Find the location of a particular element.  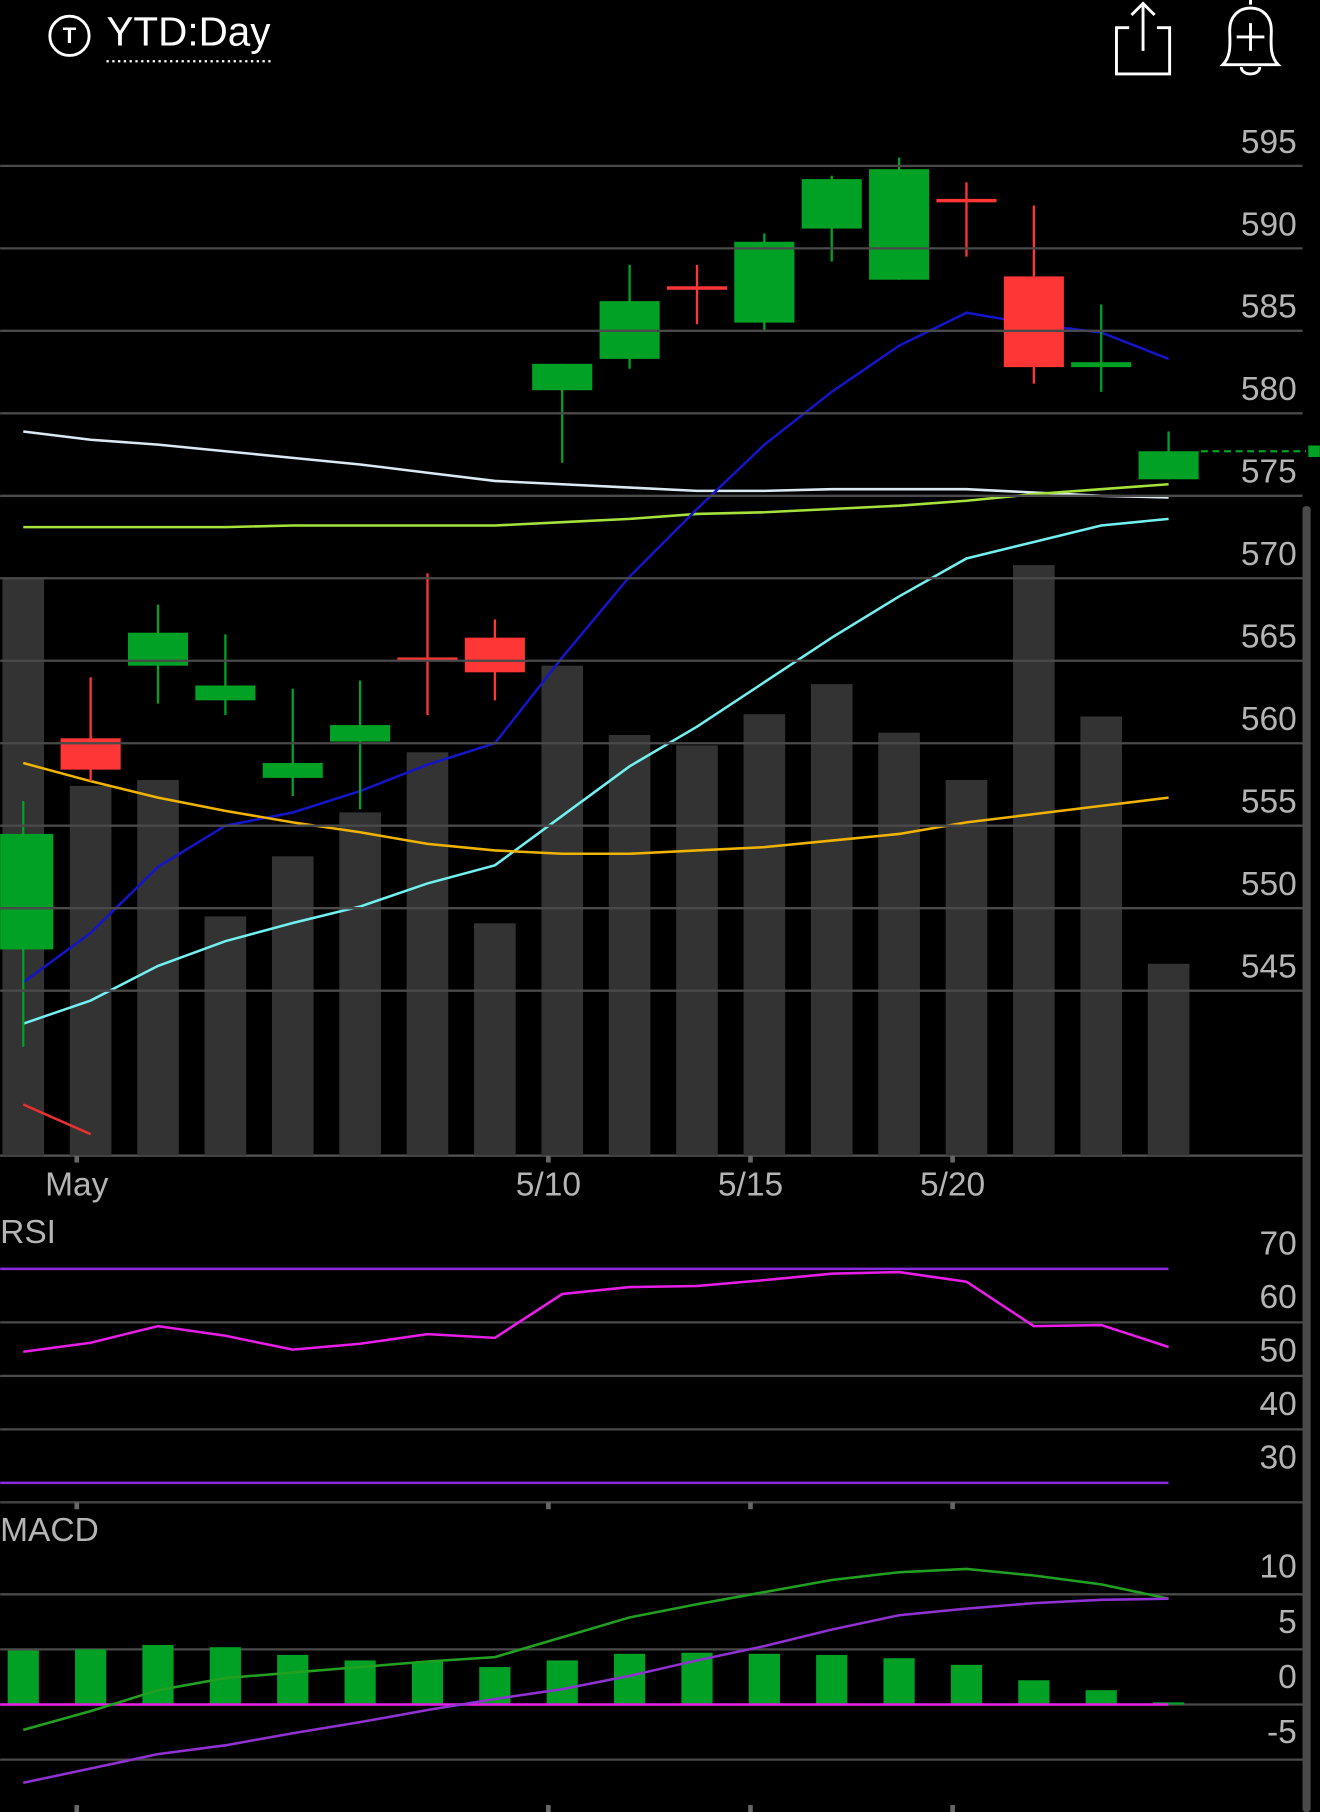

x-tick-label: 5/20 is located at coordinates (952, 1185).